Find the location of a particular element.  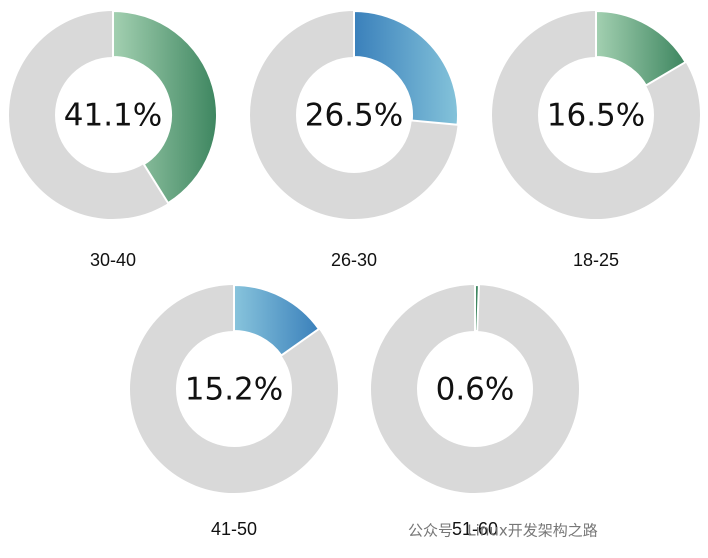

watermark: 公众号 · Linux开发架构之路 is located at coordinates (503, 531).